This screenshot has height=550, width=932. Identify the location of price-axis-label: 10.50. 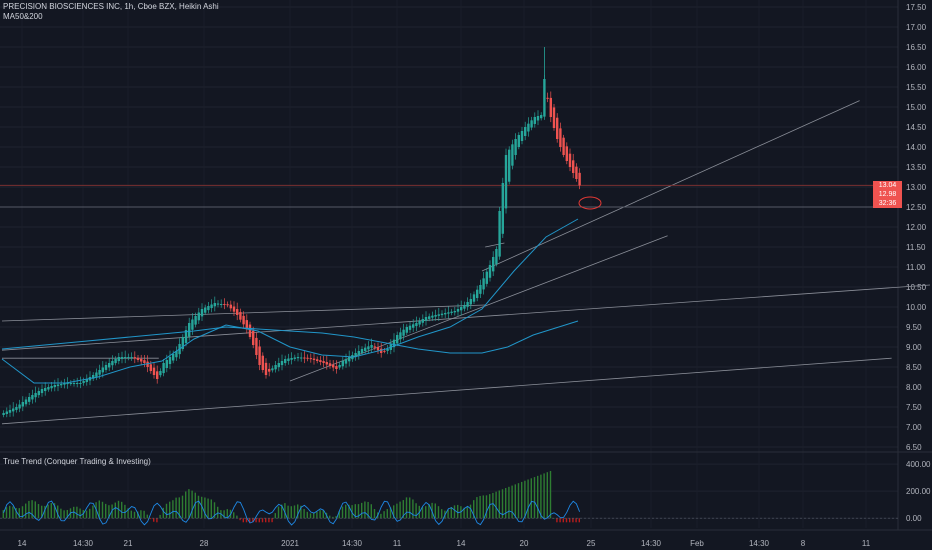
(916, 287).